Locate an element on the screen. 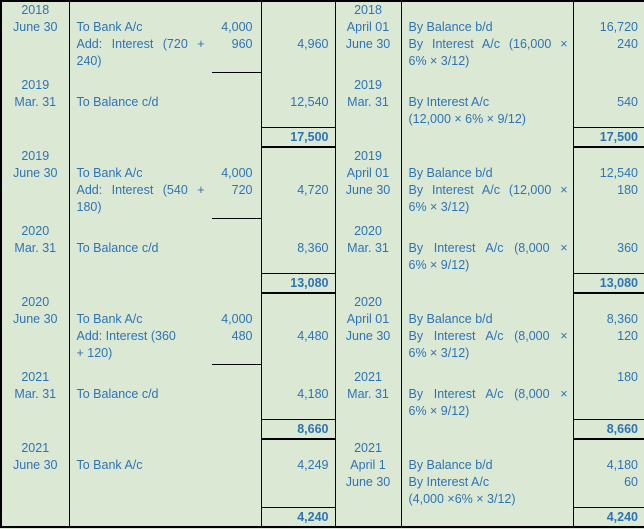 This screenshot has height=529, width=644. total-amount-left: 4,240 is located at coordinates (298, 516).